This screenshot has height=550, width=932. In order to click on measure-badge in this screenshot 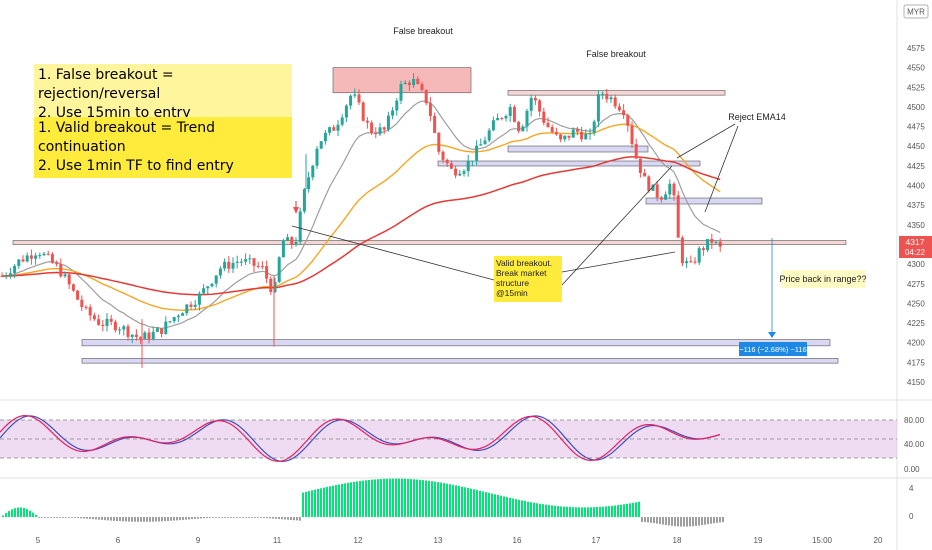, I will do `click(773, 349)`.